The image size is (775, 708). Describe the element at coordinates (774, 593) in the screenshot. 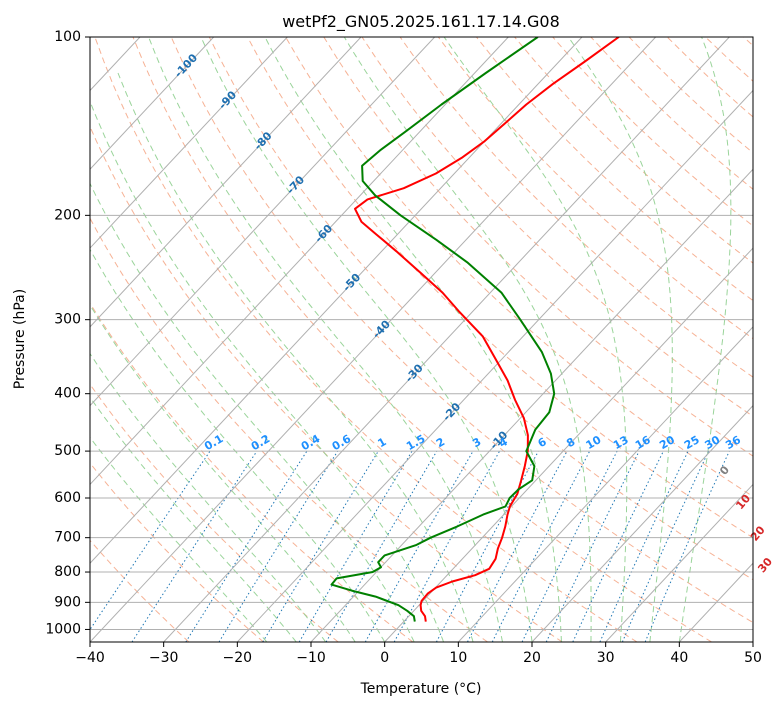

I see `moist-adiabat-label: 40` at that location.